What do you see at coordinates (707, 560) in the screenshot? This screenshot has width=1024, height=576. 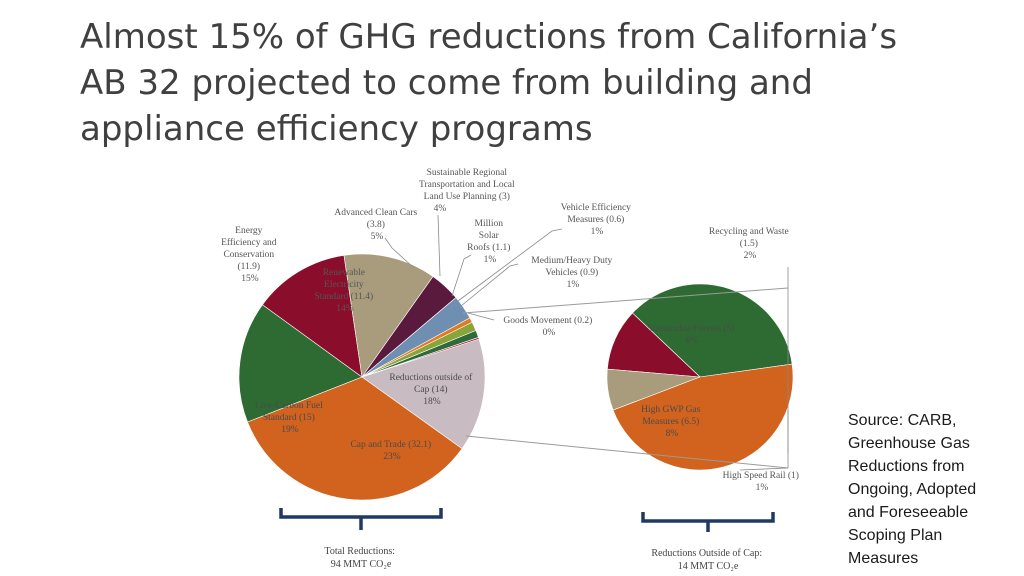 I see `outside-cap-total-label: Reductions Outside of Cap: 14 MMT CO₂e` at bounding box center [707, 560].